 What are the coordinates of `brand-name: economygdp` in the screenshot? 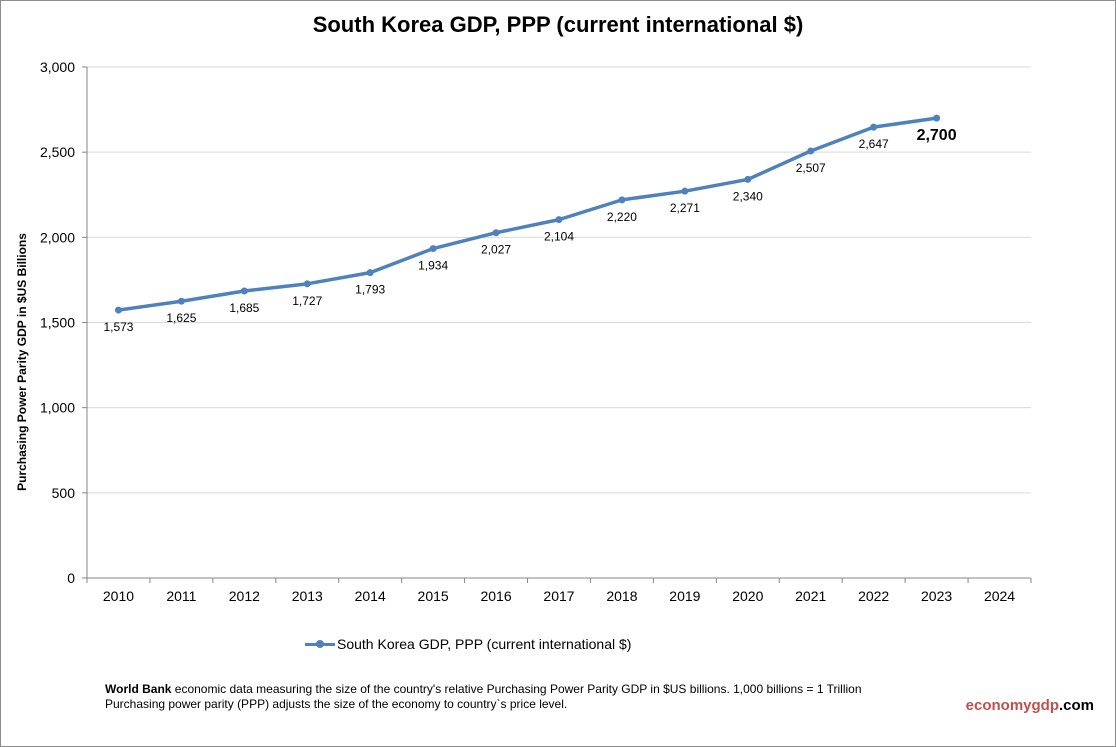 It's located at (1012, 705).